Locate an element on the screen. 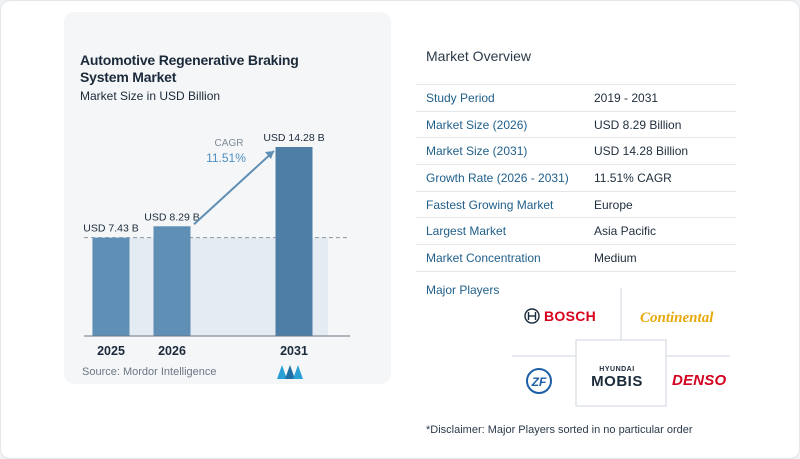 This screenshot has width=800, height=459. continental-wordmark: Continental is located at coordinates (677, 318).